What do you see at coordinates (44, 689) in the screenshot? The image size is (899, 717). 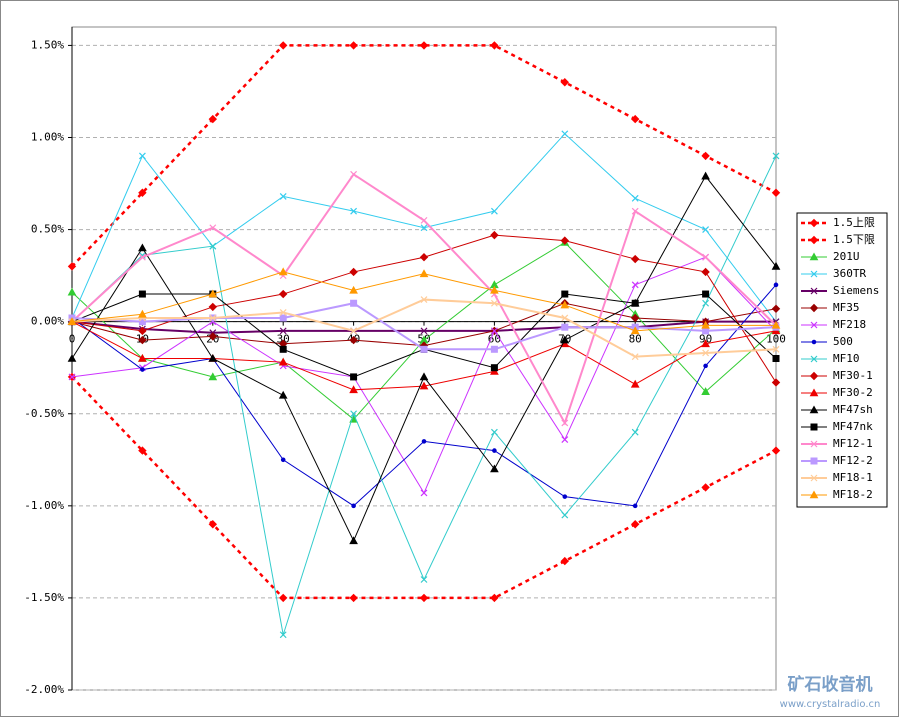 I see `y-tick-label: -2.00%` at bounding box center [44, 689].